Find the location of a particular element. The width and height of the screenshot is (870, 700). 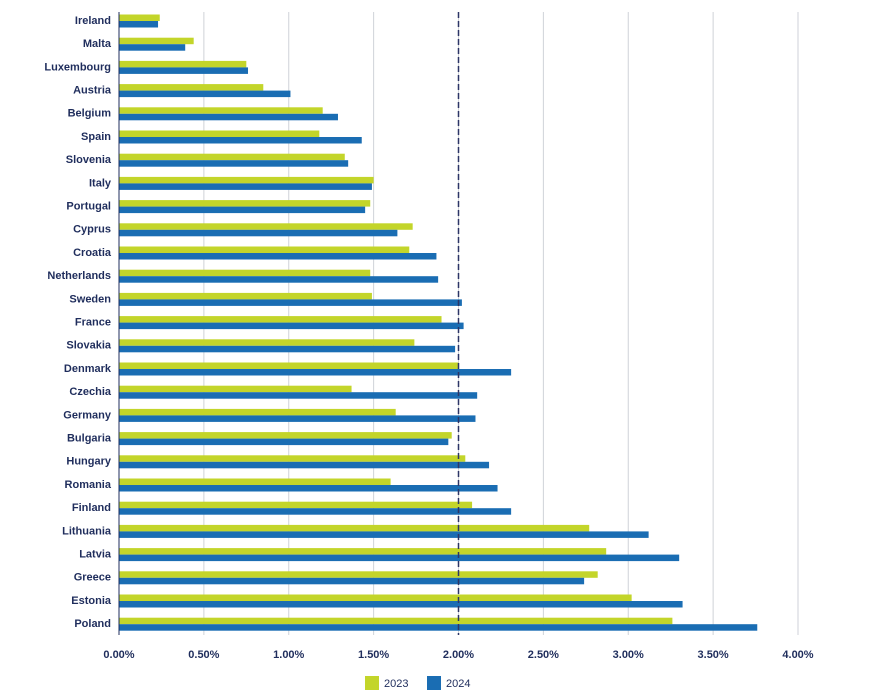

x-tick-label: 2.50% is located at coordinates (543, 655).